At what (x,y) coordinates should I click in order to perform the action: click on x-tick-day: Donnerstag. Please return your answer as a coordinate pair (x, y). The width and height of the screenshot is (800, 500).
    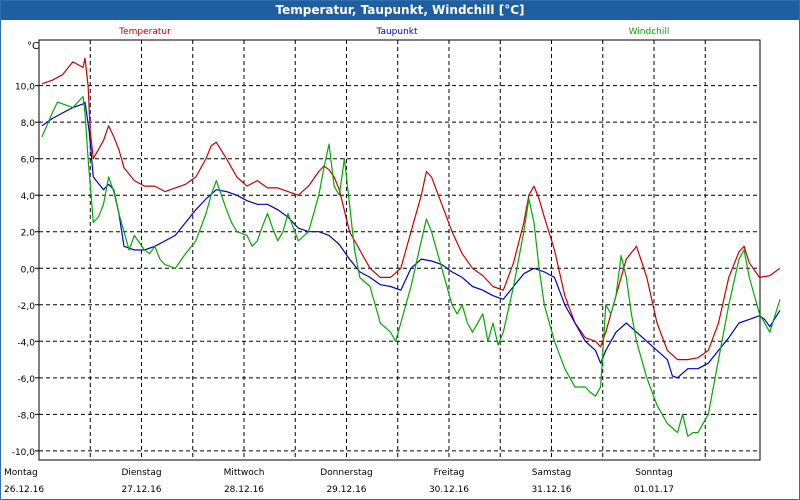
    Looking at the image, I should click on (346, 473).